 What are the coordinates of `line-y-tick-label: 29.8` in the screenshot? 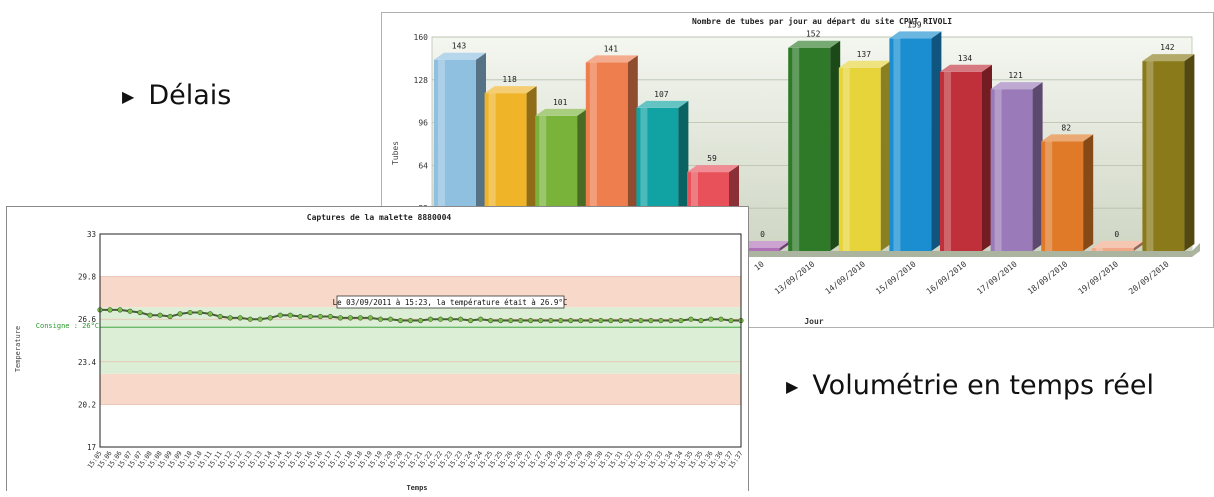 It's located at (87, 277).